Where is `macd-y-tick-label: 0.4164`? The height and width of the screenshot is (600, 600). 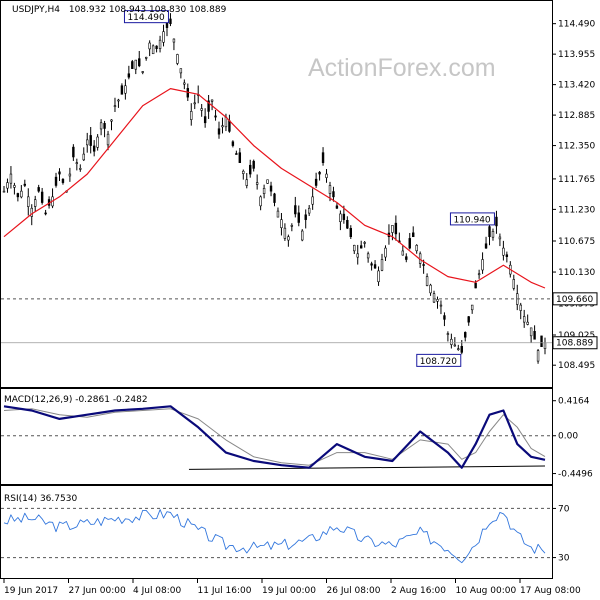 macd-y-tick-label: 0.4164 is located at coordinates (574, 402).